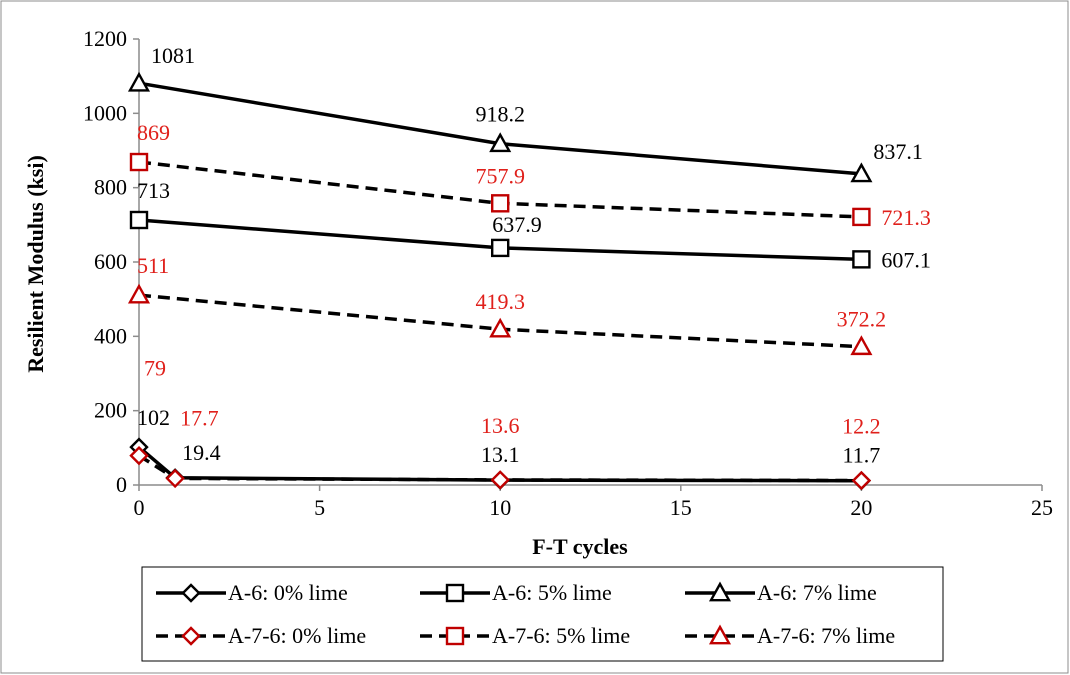  I want to click on legend-label: A-7-6: 0% lime, so click(297, 635).